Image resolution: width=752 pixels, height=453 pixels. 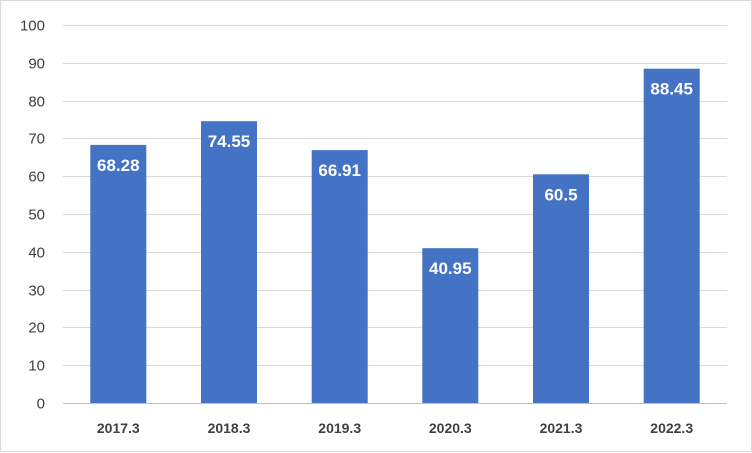 What do you see at coordinates (671, 428) in the screenshot?
I see `x-tick-label: 2022.3` at bounding box center [671, 428].